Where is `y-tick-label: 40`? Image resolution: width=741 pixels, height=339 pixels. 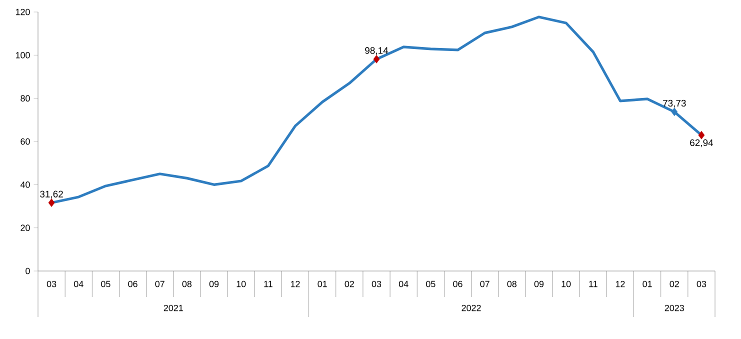 y-tick-label: 40 is located at coordinates (25, 184).